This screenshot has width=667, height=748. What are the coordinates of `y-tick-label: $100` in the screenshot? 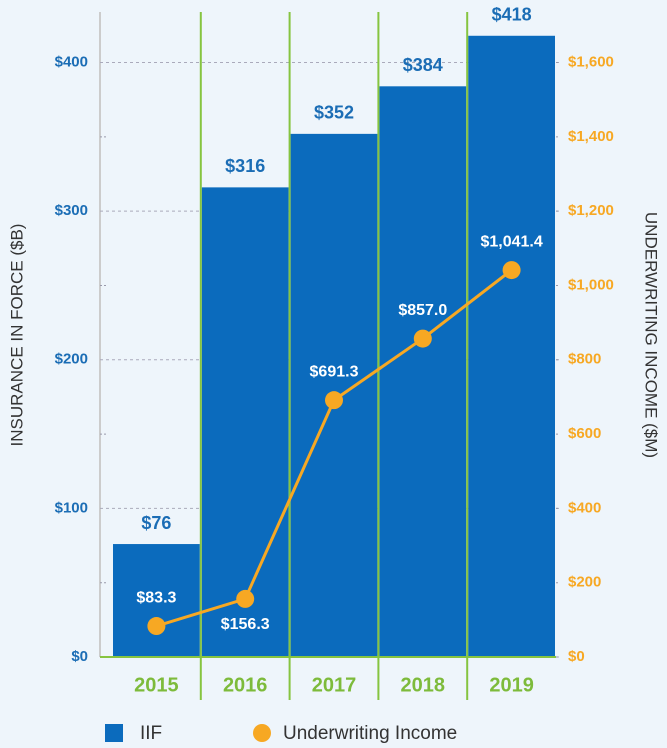 It's located at (71, 507).